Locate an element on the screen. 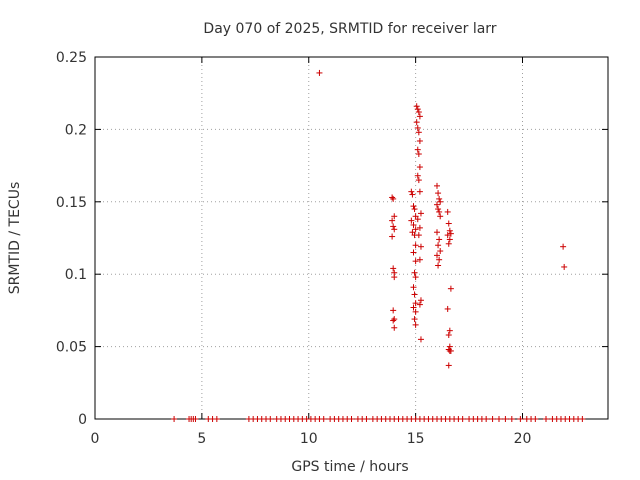  y-tick-label: 0.05 is located at coordinates (71, 348).